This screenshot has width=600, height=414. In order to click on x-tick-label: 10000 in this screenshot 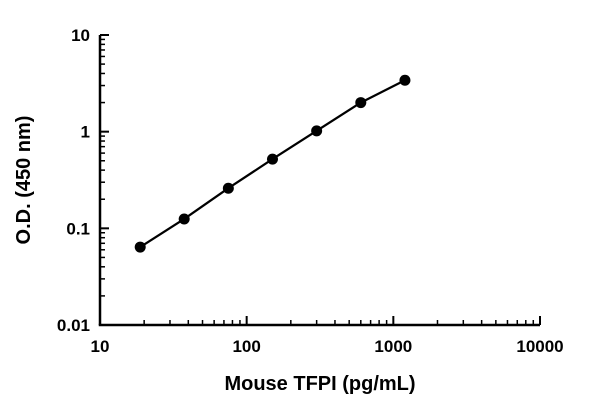, I will do `click(539, 346)`.